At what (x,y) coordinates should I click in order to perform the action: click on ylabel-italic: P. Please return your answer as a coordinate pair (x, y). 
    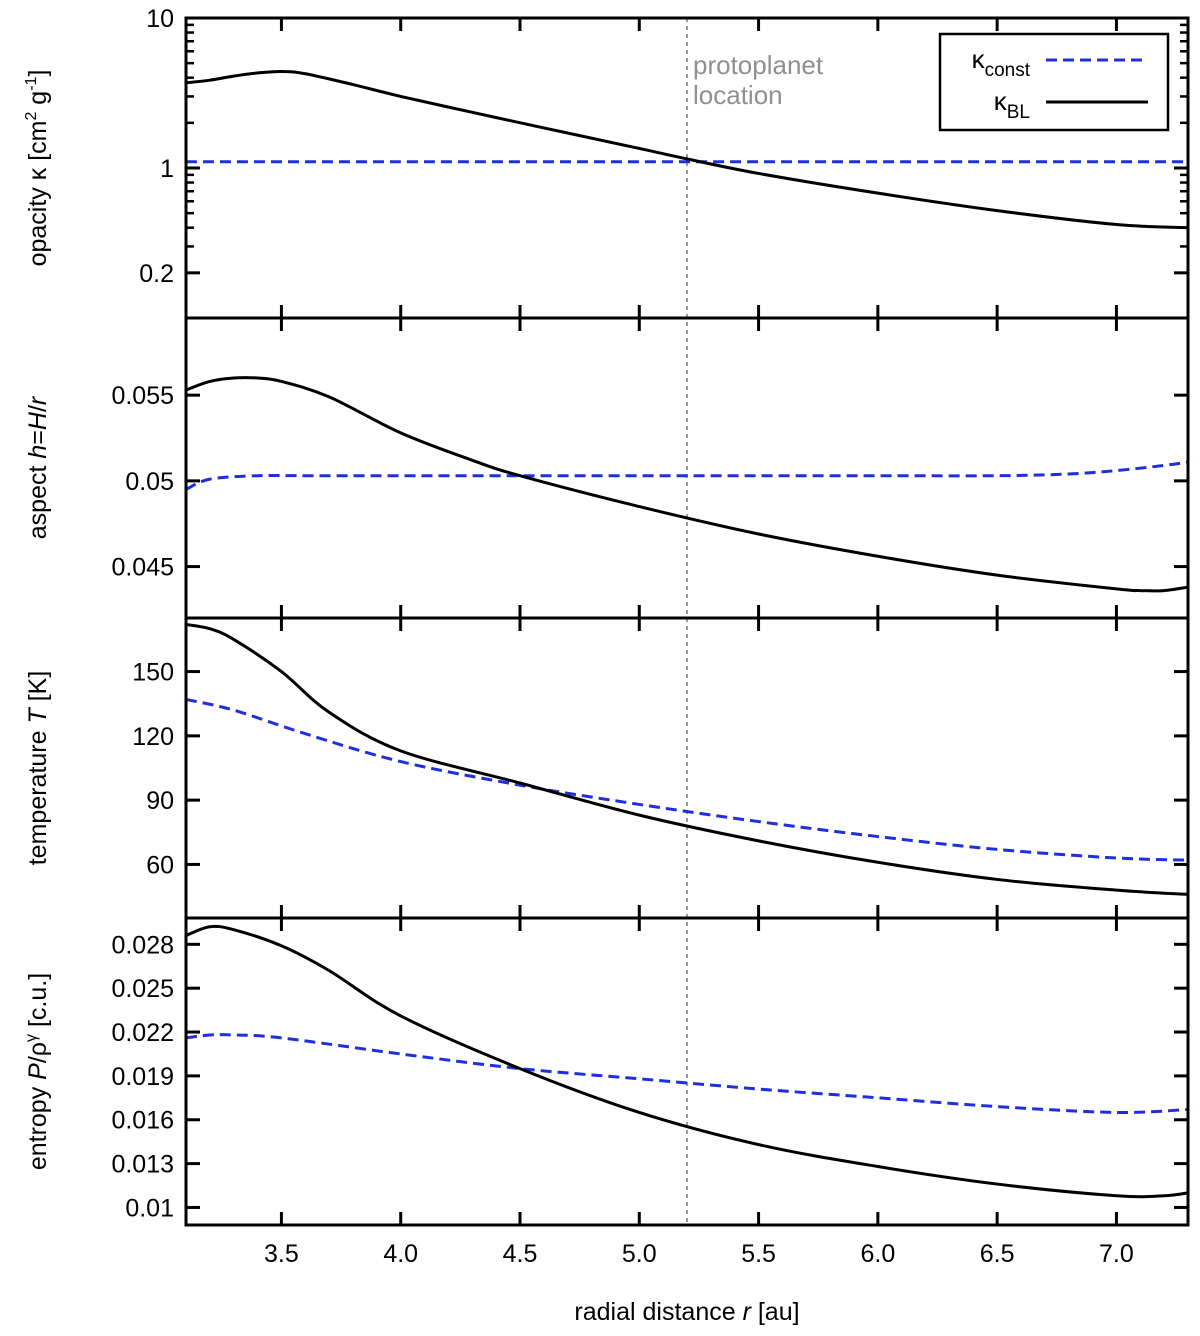
    Looking at the image, I should click on (38, 1071).